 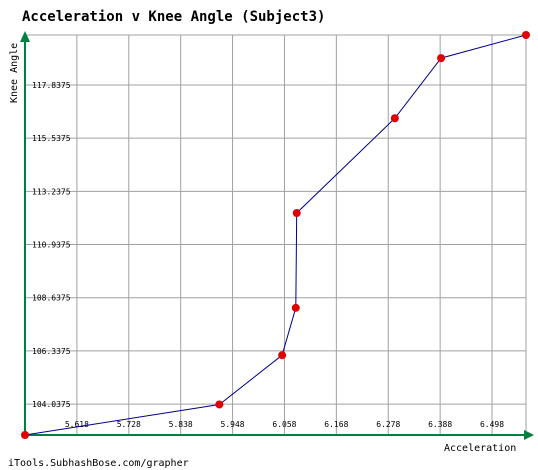 What do you see at coordinates (181, 424) in the screenshot?
I see `x-tick-label: 5.838` at bounding box center [181, 424].